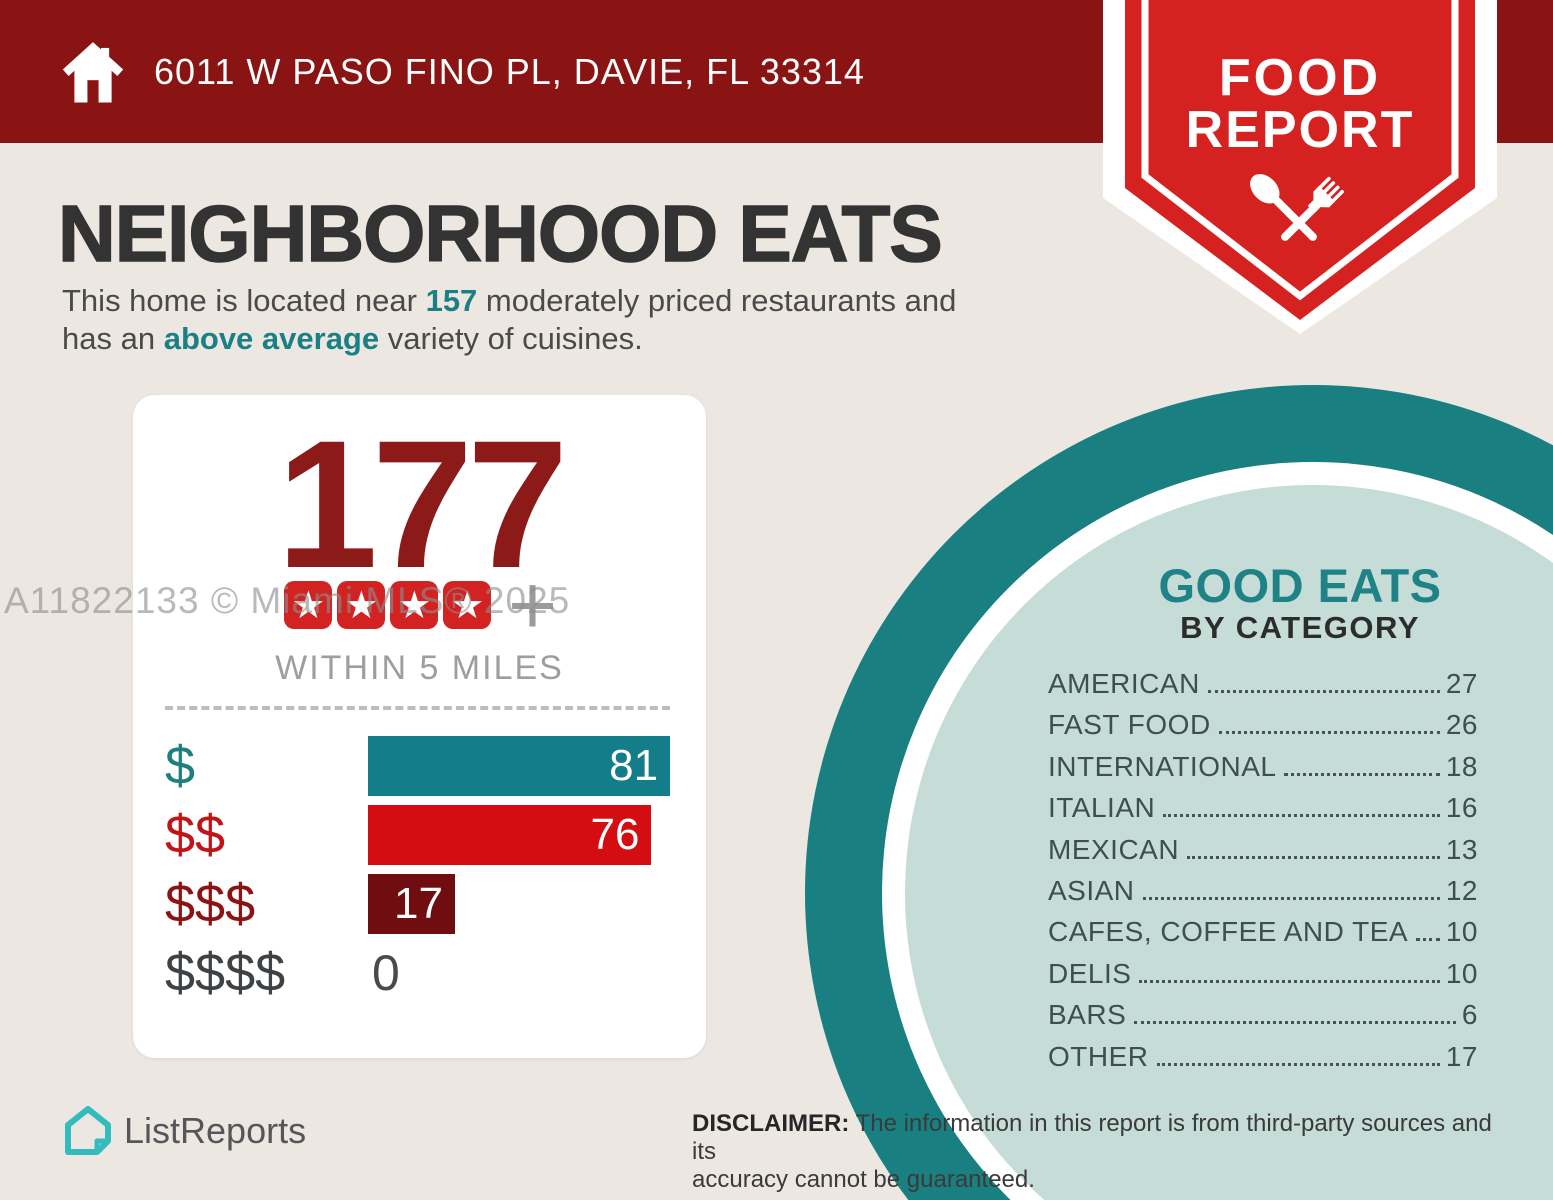 The height and width of the screenshot is (1200, 1553). Describe the element at coordinates (1297, 207) in the screenshot. I see `spoon-fork-icon` at that location.